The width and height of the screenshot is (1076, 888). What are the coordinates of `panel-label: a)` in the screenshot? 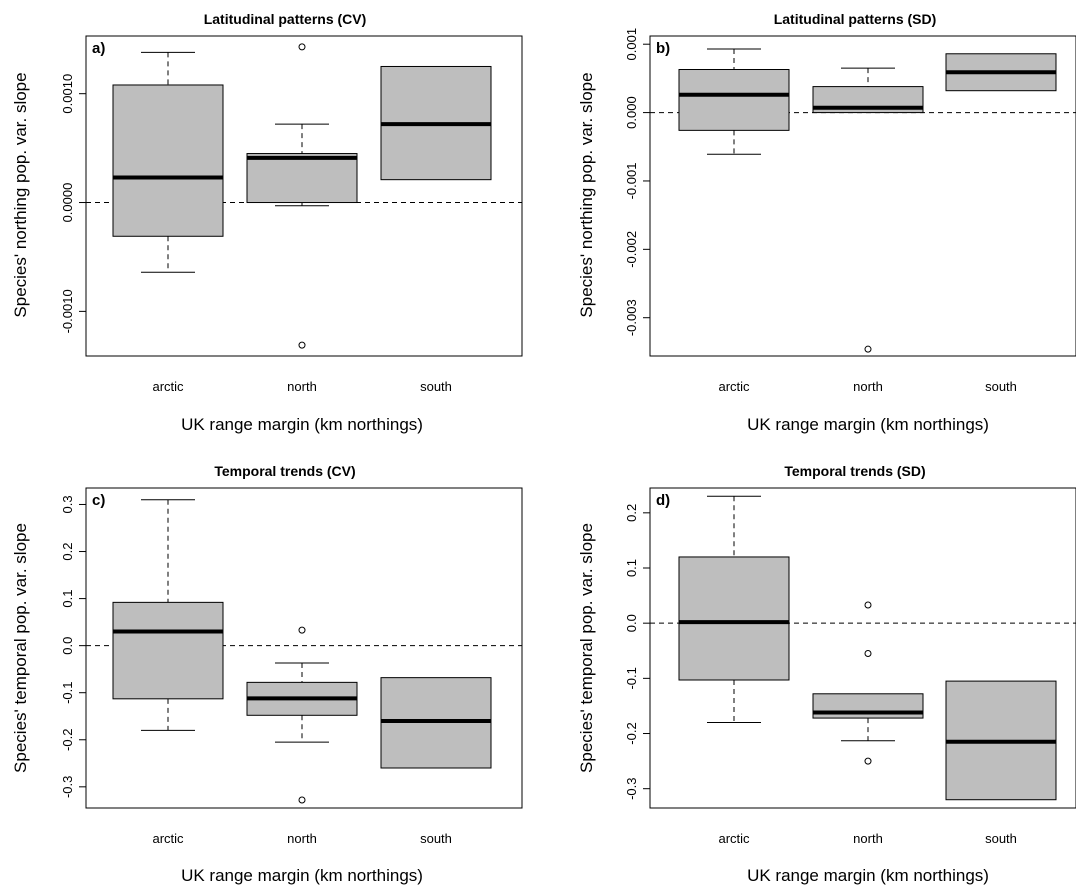 It's located at (98, 48).